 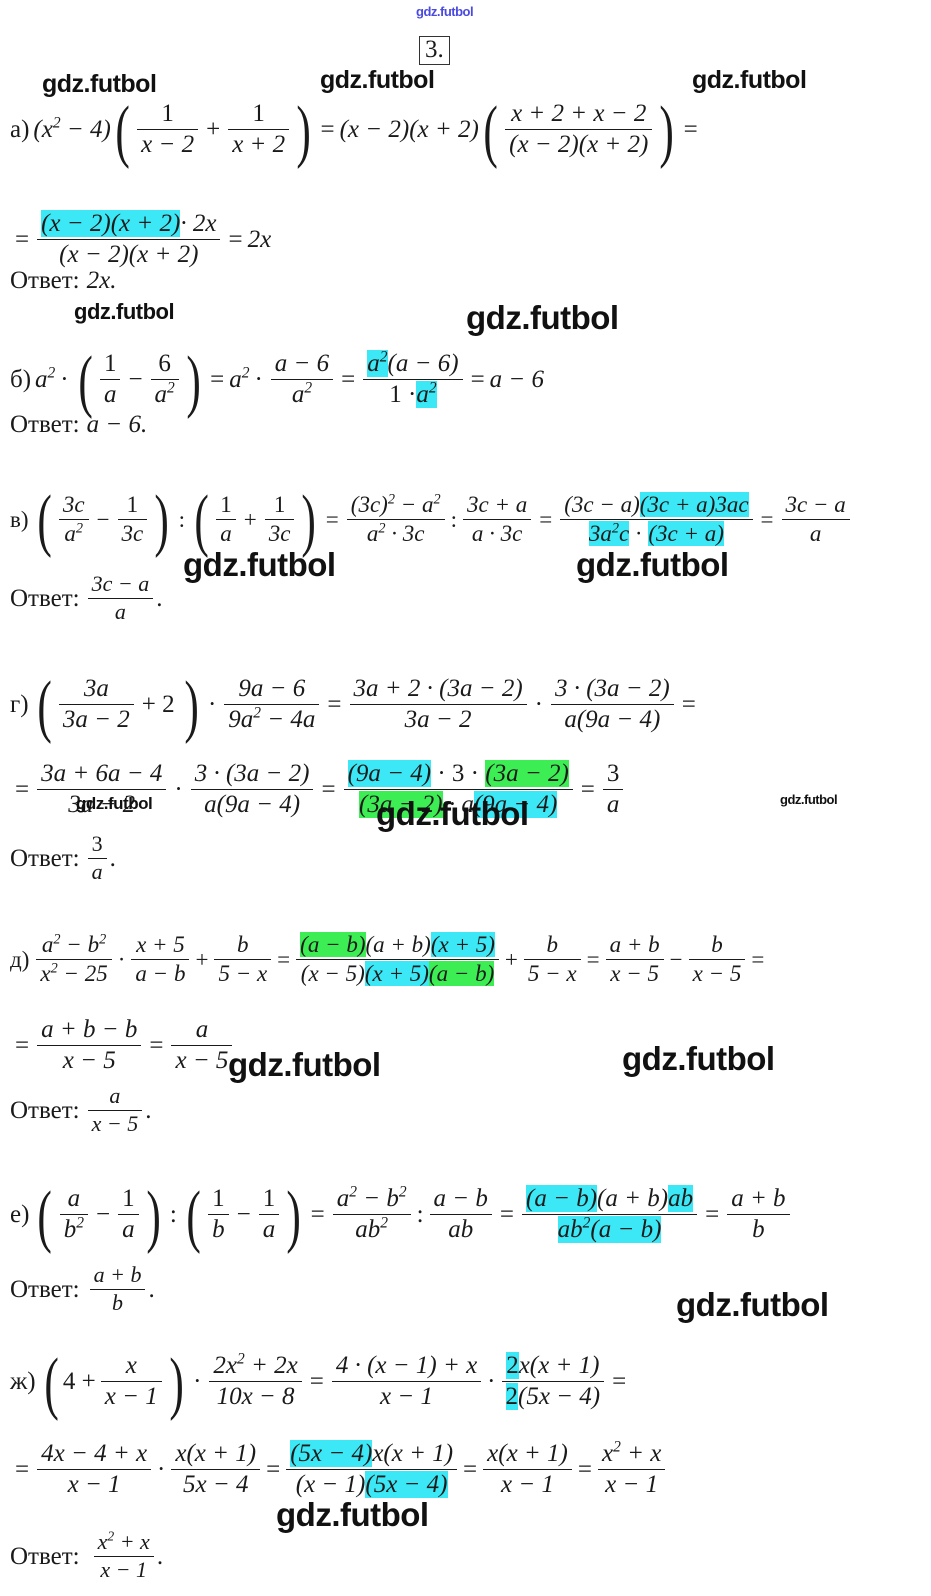 I want to click on fraction: a2 − b2 x2 − 25, so click(x=74, y=959).